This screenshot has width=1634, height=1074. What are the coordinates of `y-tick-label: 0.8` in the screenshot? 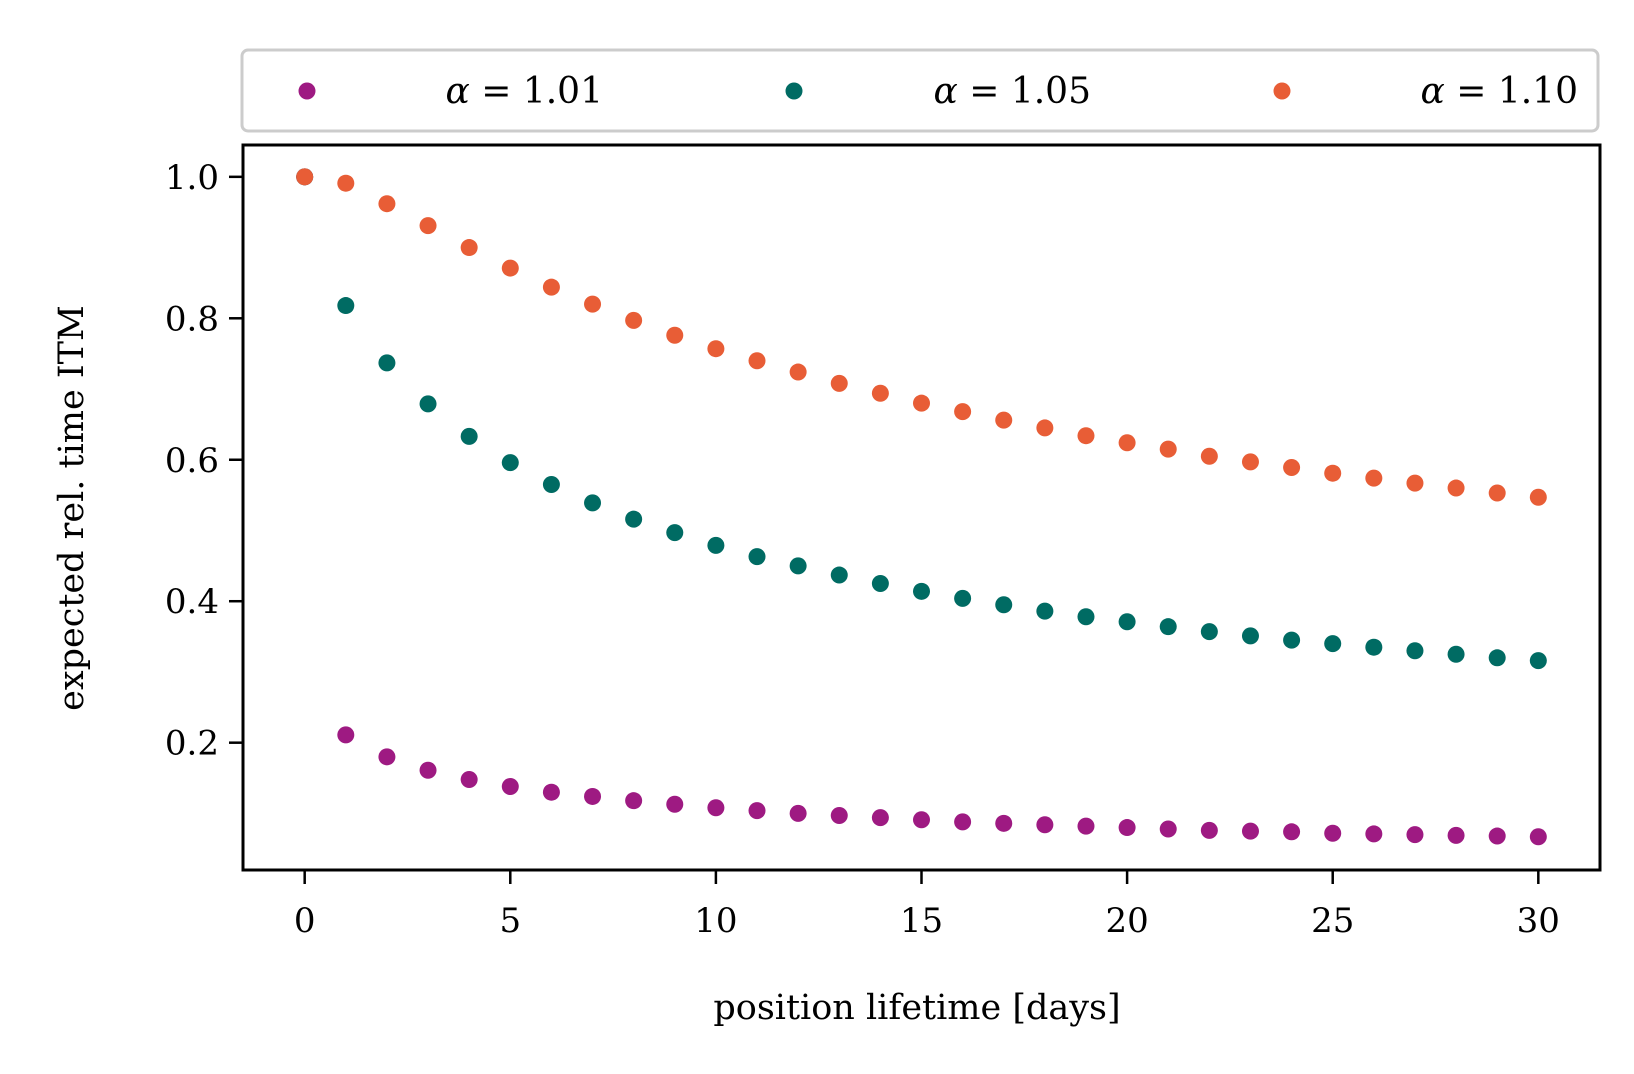 It's located at (192, 319).